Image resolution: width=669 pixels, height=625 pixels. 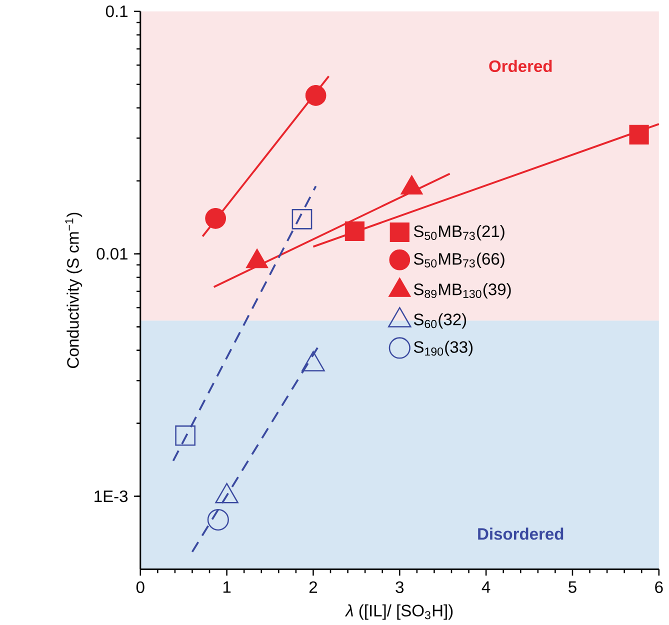 I want to click on y-tick-label: 1E-3, so click(x=111, y=496).